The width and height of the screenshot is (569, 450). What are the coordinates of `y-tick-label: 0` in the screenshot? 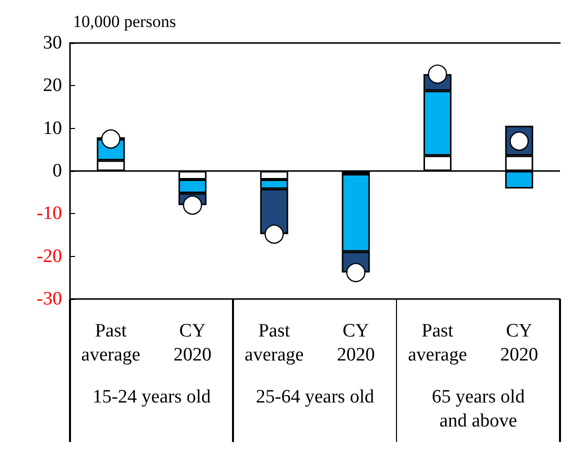 It's located at (57, 171).